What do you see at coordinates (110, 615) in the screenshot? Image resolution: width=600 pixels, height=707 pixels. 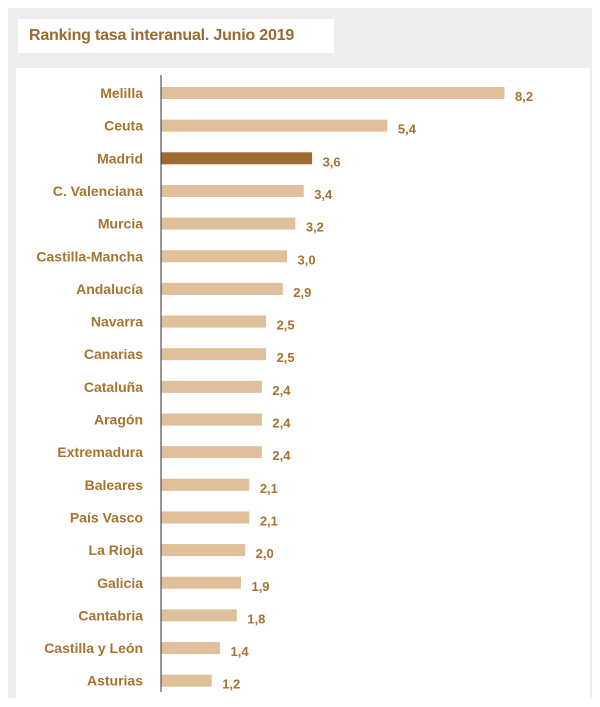 I see `category-label-cantabria: Cantabria` at bounding box center [110, 615].